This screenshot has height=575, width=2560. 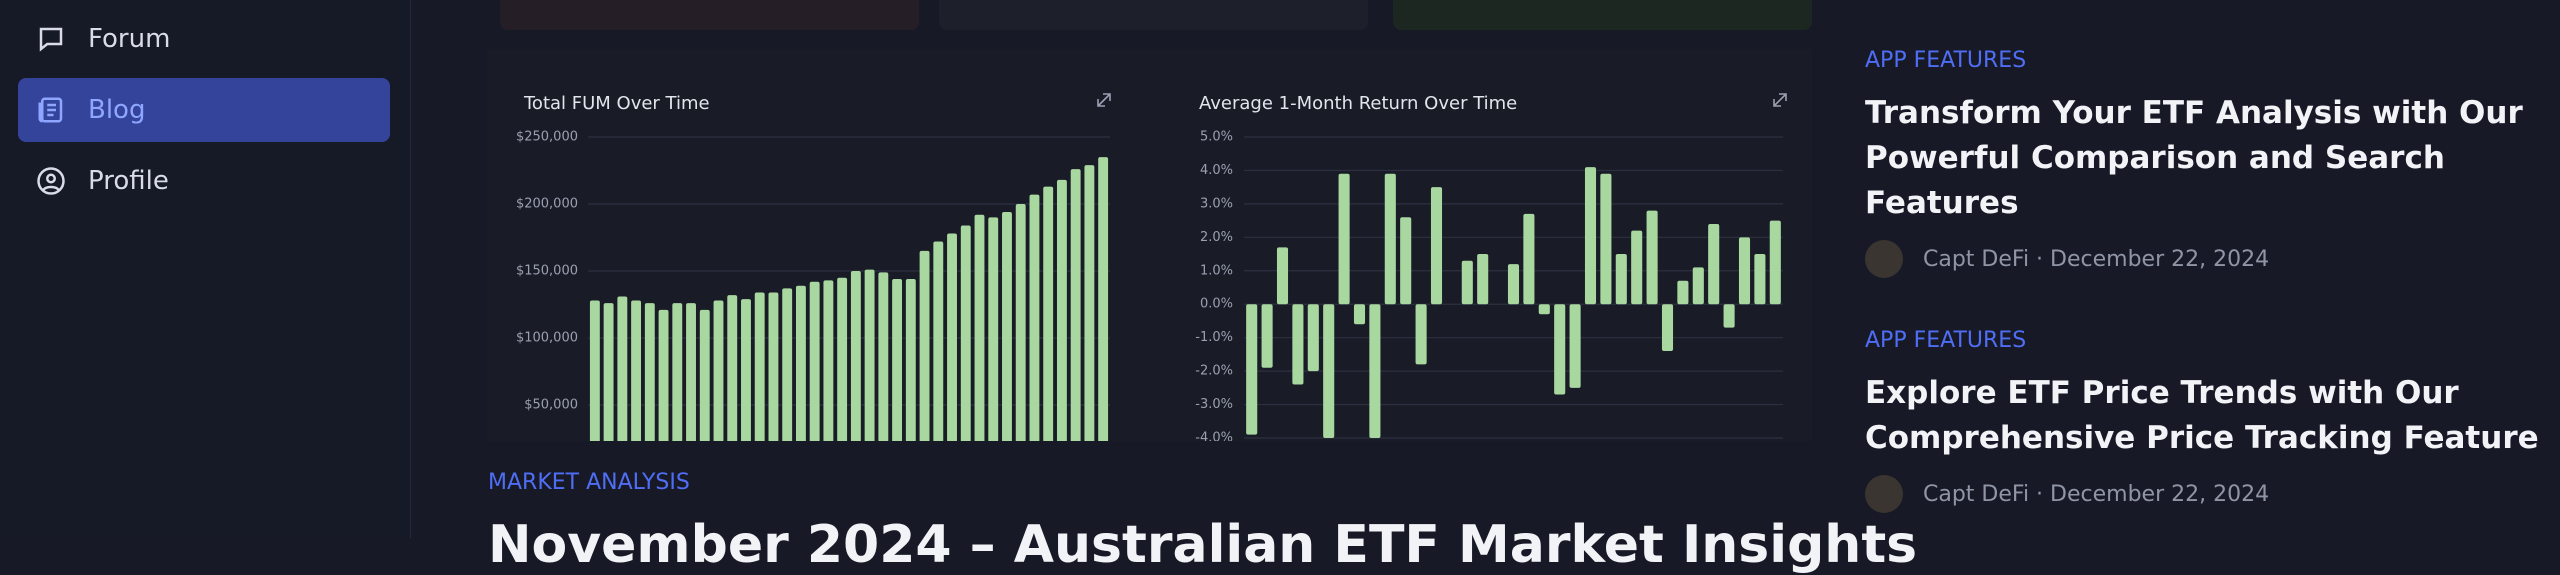 What do you see at coordinates (547, 137) in the screenshot?
I see `y-tick-label: $250,000` at bounding box center [547, 137].